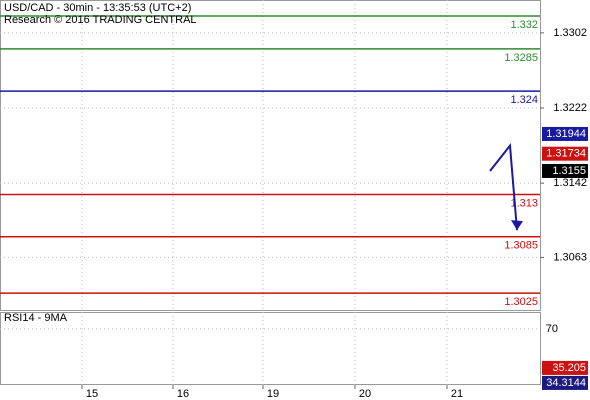  I want to click on level-label: 1.3025, so click(521, 302).